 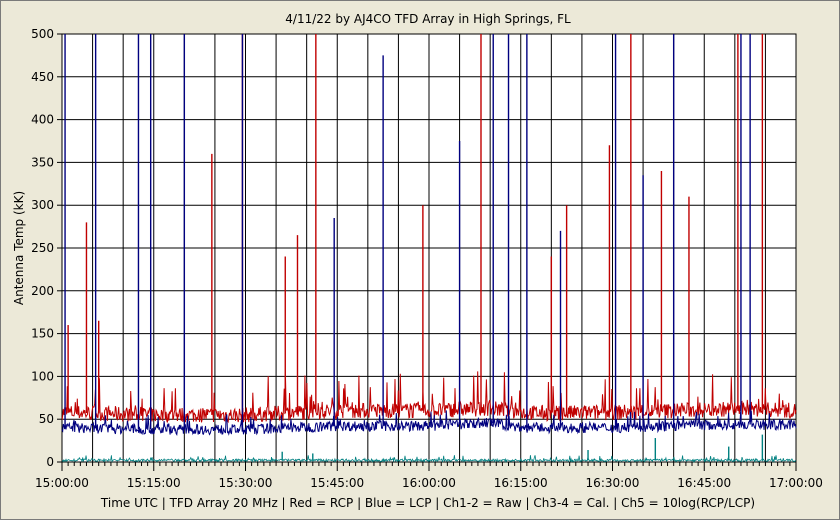 I want to click on y-tick-label: 0, so click(x=50, y=462).